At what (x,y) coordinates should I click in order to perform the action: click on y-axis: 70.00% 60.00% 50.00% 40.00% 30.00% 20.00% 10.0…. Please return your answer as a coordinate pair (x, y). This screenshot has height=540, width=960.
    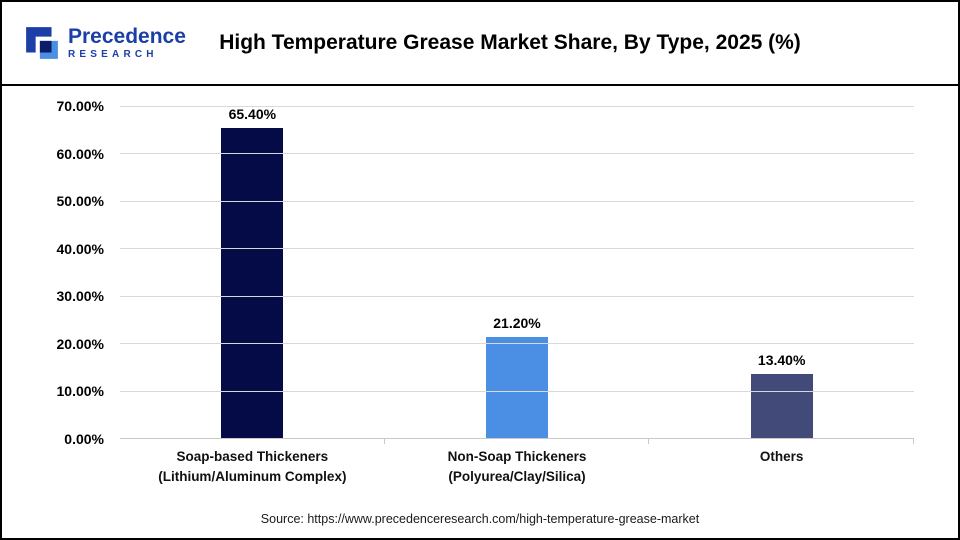
    Looking at the image, I should click on (56, 272).